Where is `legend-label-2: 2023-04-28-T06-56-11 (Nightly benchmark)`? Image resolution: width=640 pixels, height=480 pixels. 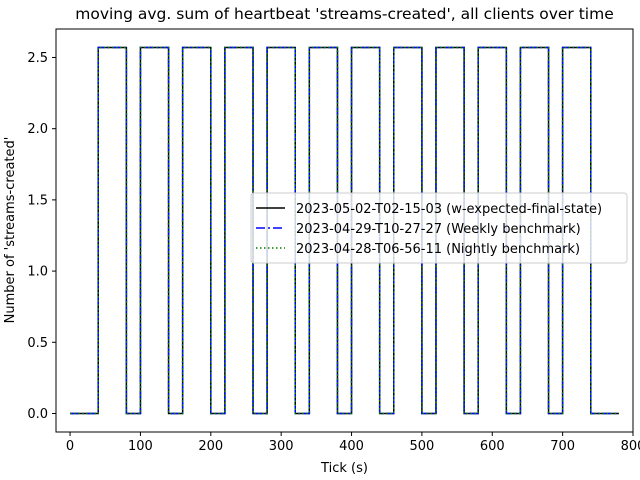
legend-label-2: 2023-04-28-T06-56-11 (Nightly benchmark) is located at coordinates (438, 249).